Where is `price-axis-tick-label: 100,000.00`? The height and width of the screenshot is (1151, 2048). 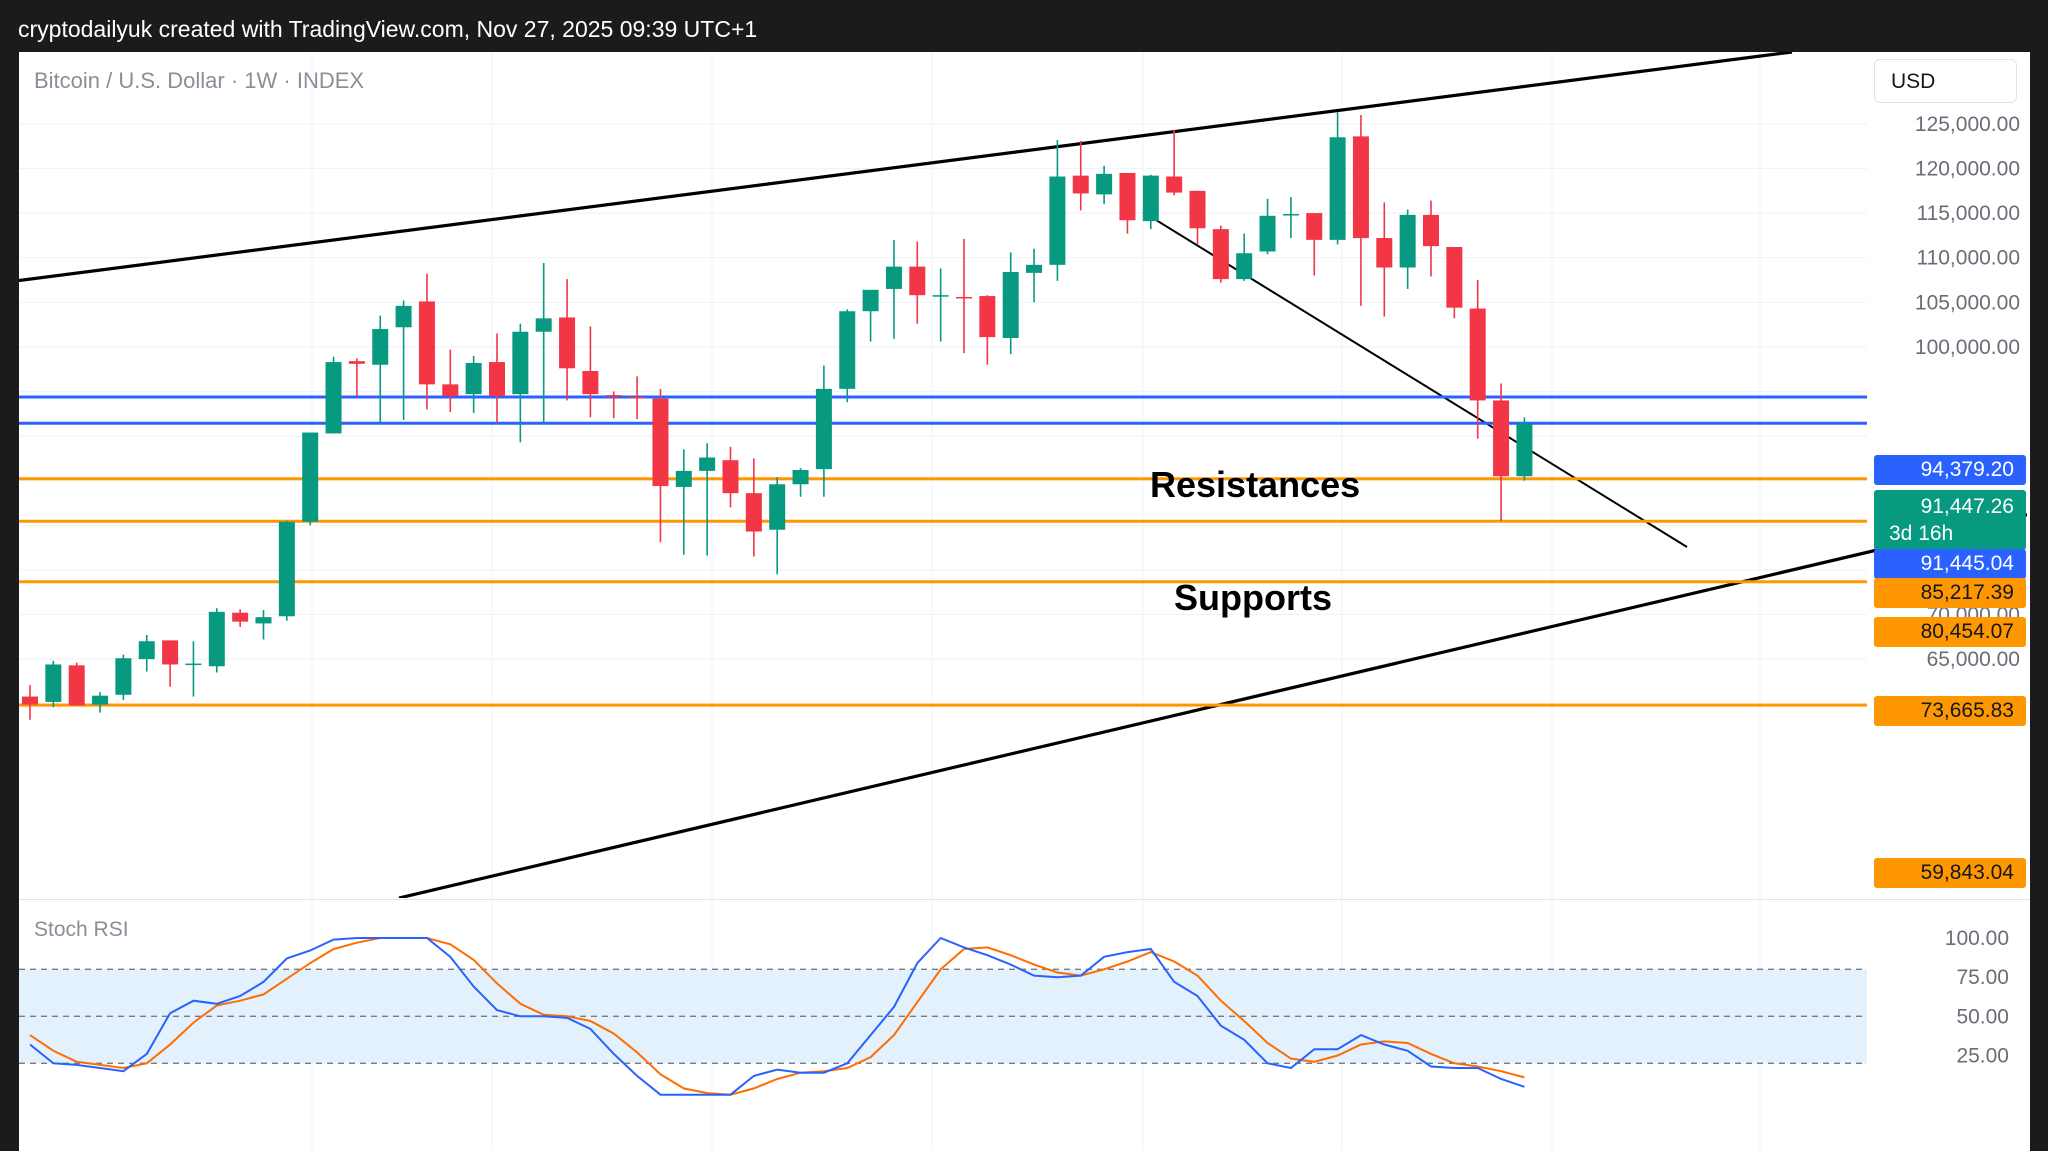
price-axis-tick-label: 100,000.00 is located at coordinates (1967, 347).